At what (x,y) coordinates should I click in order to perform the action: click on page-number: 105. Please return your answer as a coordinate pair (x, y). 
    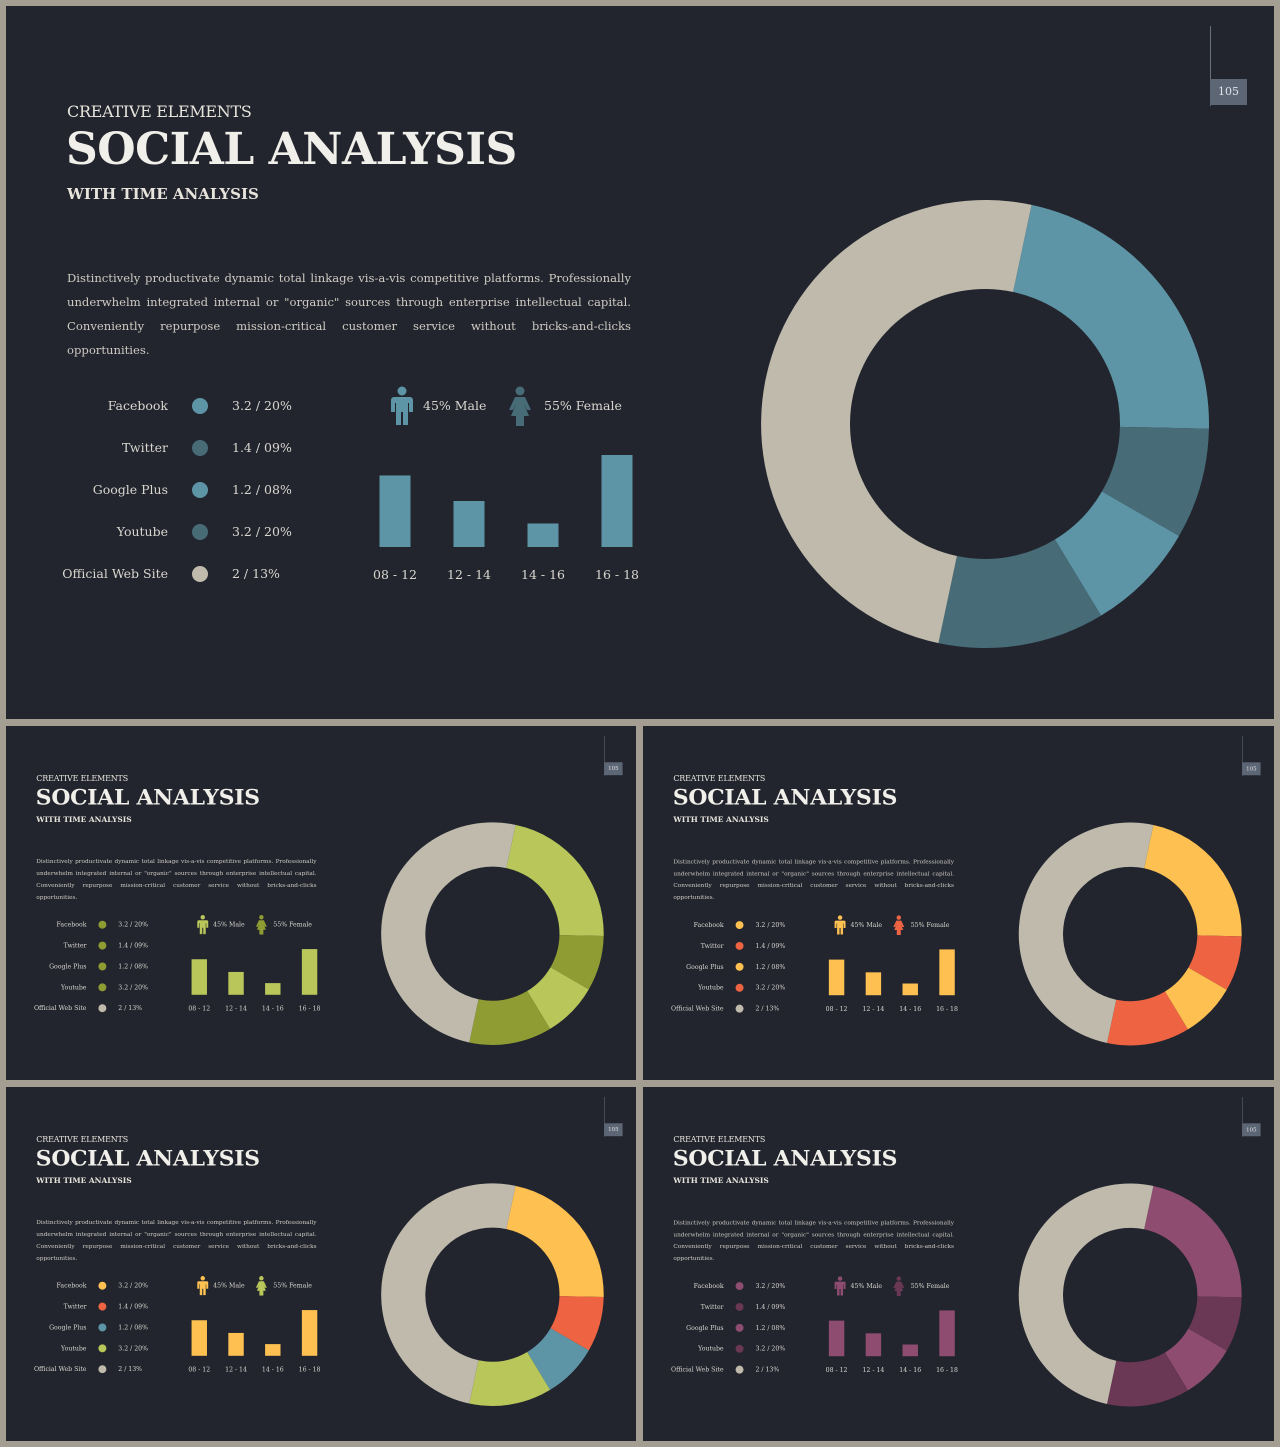
    Looking at the image, I should click on (613, 1130).